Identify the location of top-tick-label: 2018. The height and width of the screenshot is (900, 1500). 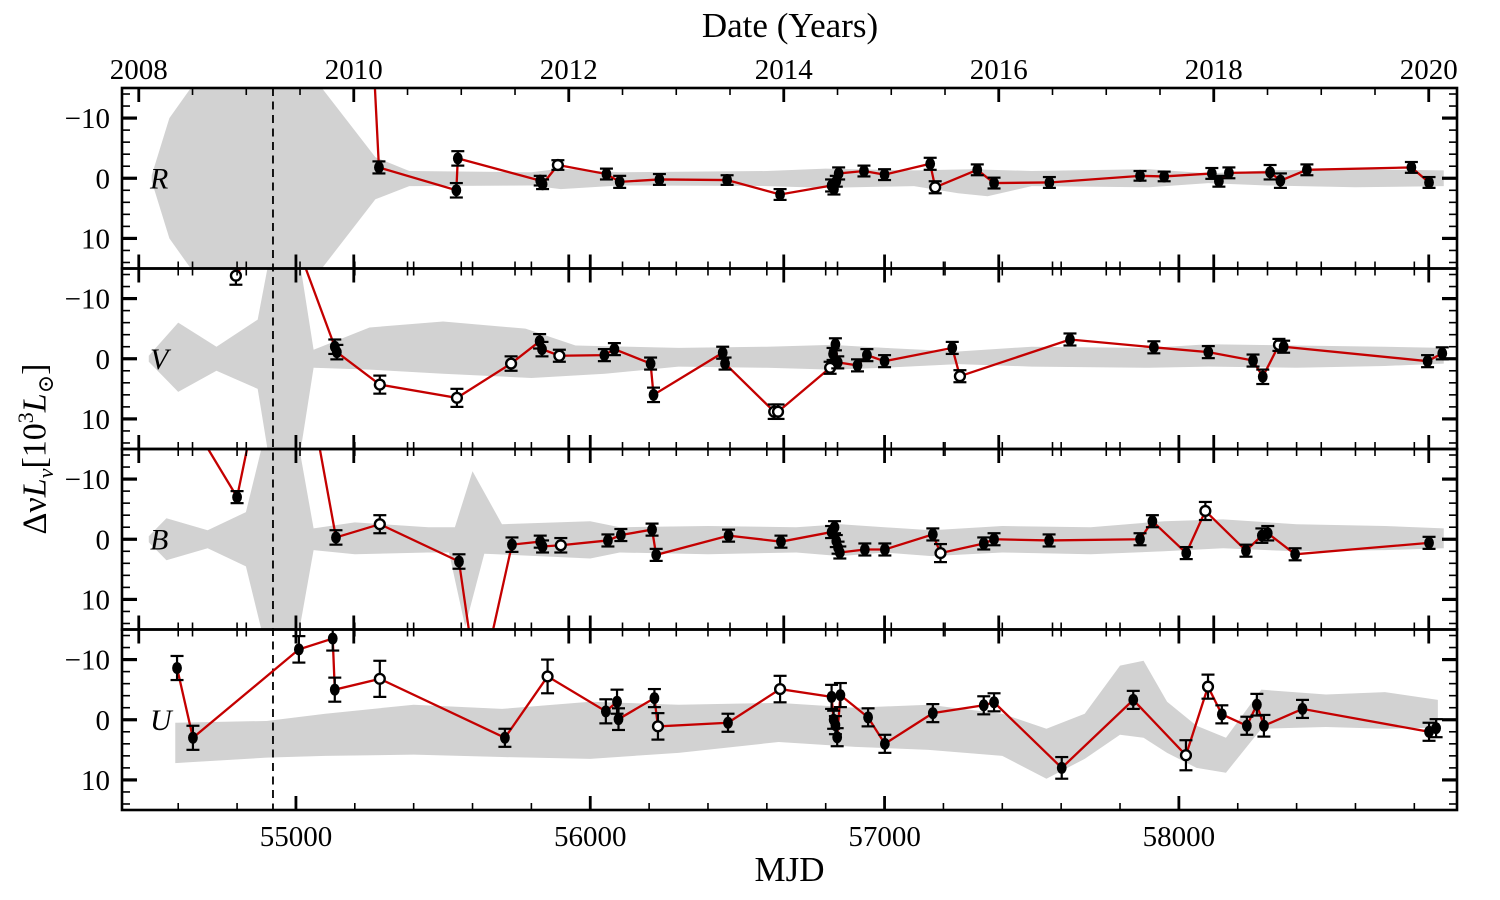
(1214, 70).